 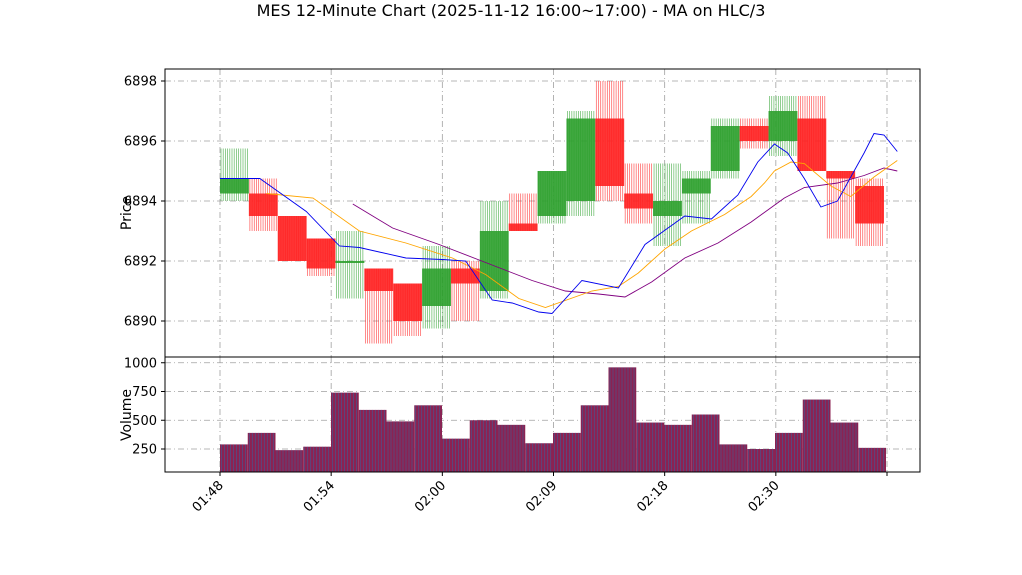 I want to click on volume-y-axis-label: Volume, so click(x=127, y=415).